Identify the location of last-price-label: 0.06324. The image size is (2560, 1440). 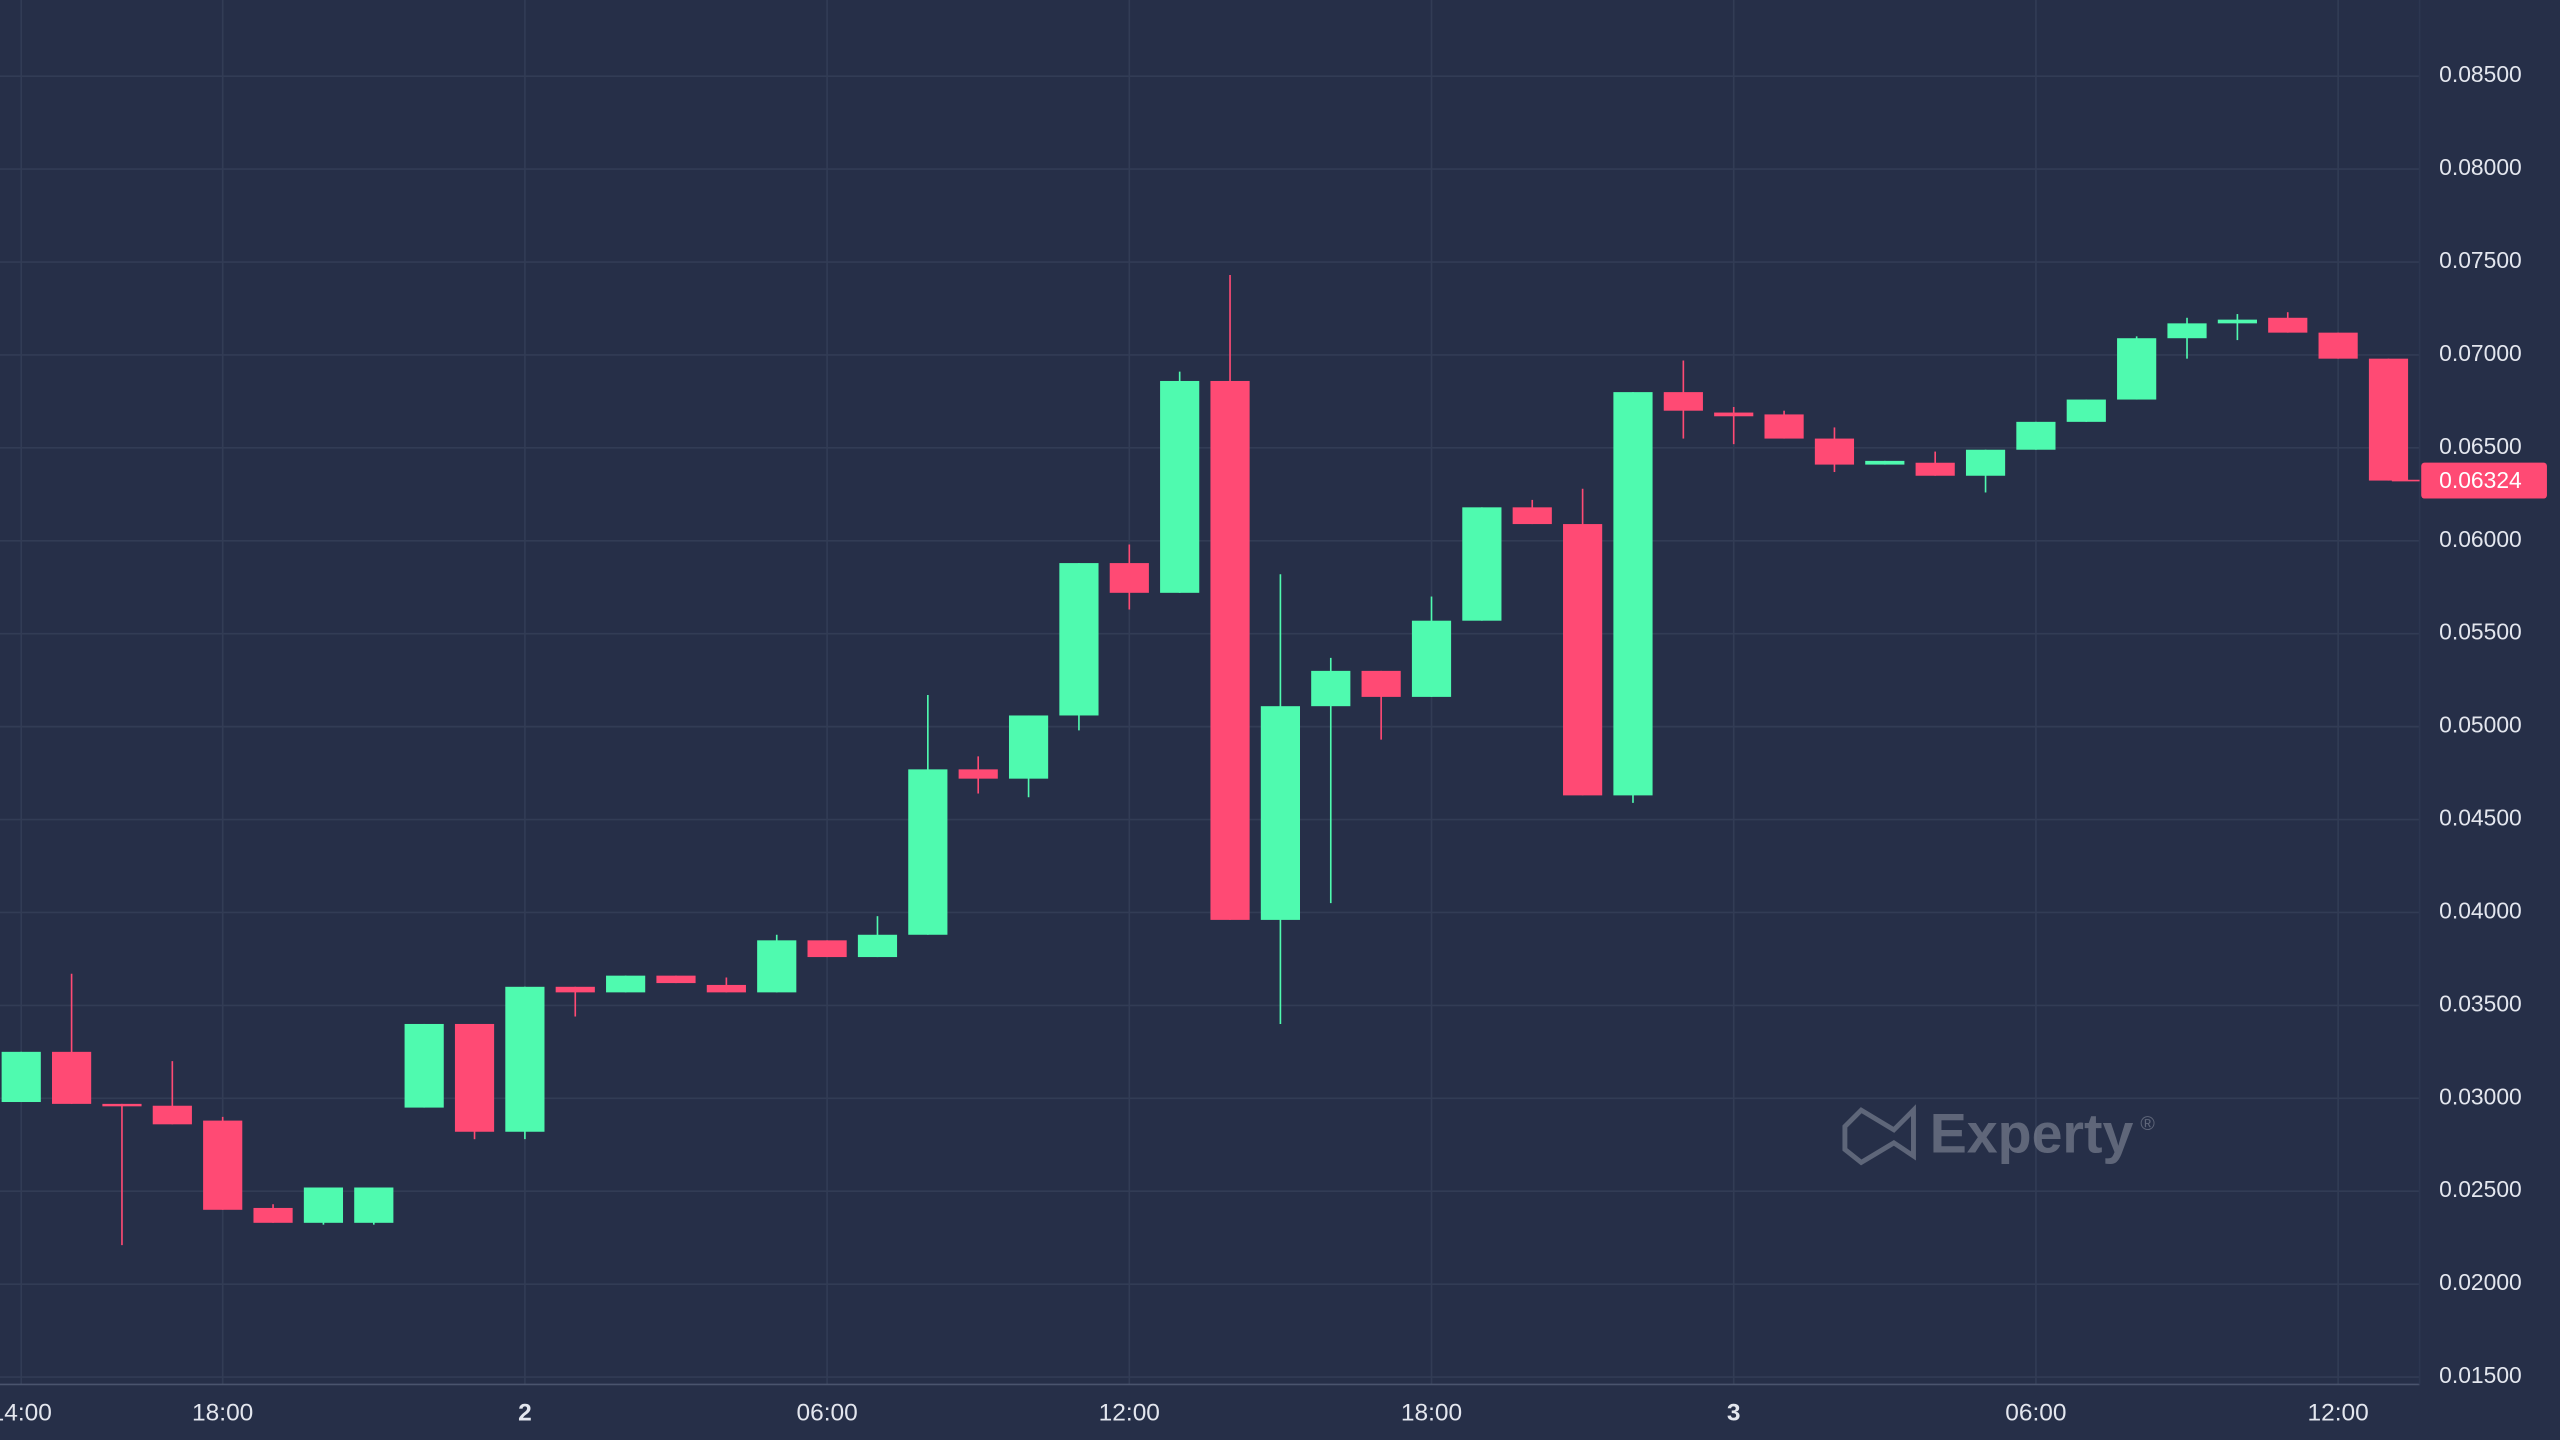
(2480, 480).